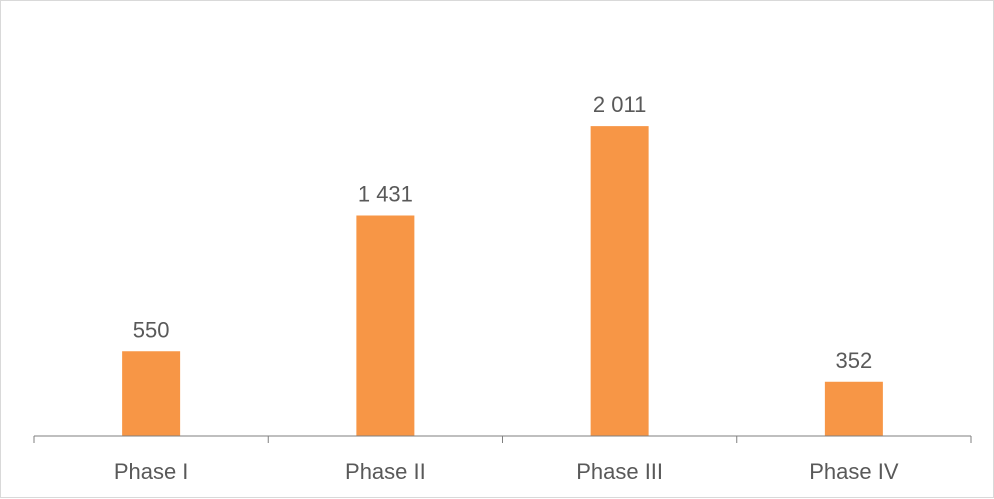 Image resolution: width=994 pixels, height=499 pixels. What do you see at coordinates (151, 471) in the screenshot?
I see `tick-label-phase-i: Phase I` at bounding box center [151, 471].